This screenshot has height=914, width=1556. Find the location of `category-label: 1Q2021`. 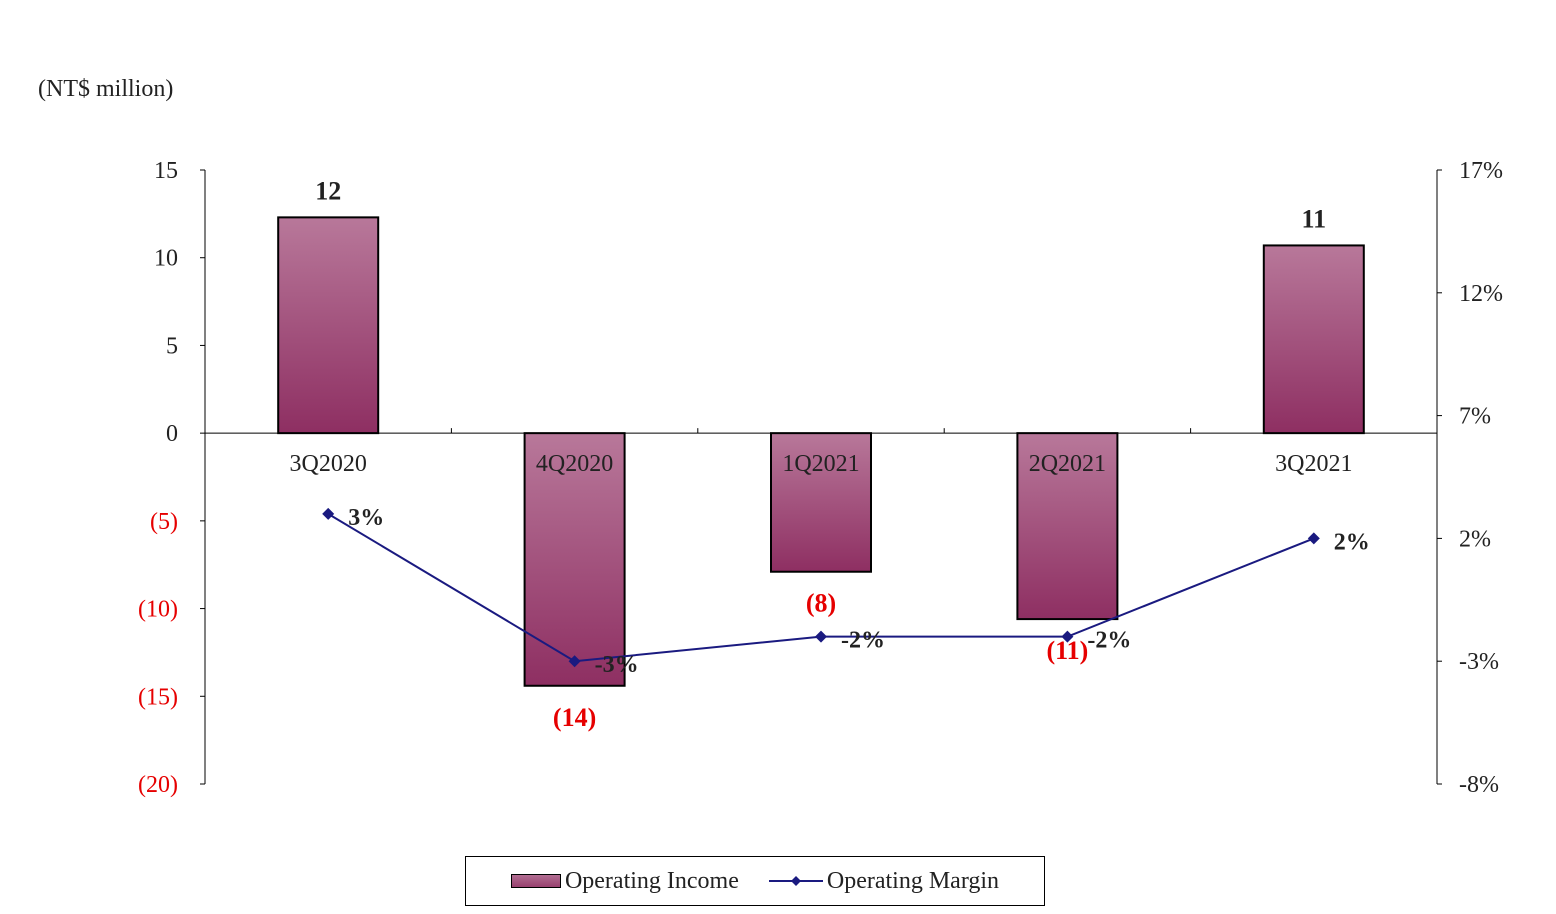

category-label: 1Q2021 is located at coordinates (820, 464).